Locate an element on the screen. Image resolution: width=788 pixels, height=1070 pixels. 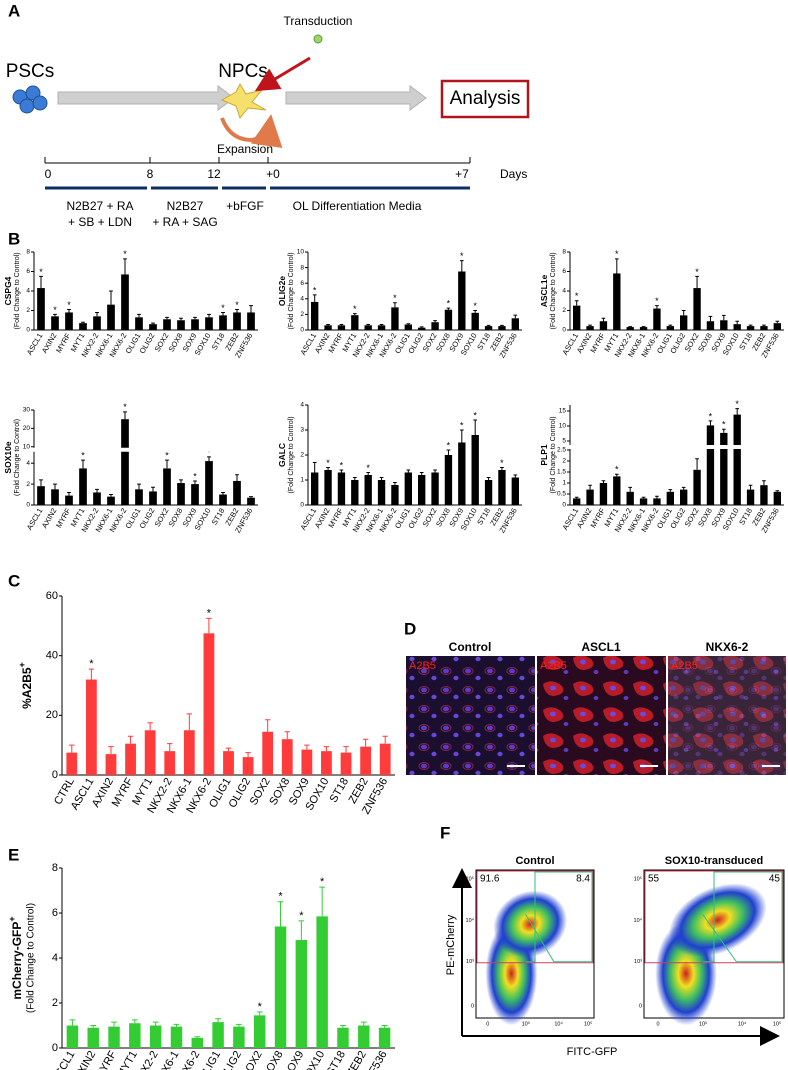
y-axis-label-sup: + is located at coordinates (12, 918).